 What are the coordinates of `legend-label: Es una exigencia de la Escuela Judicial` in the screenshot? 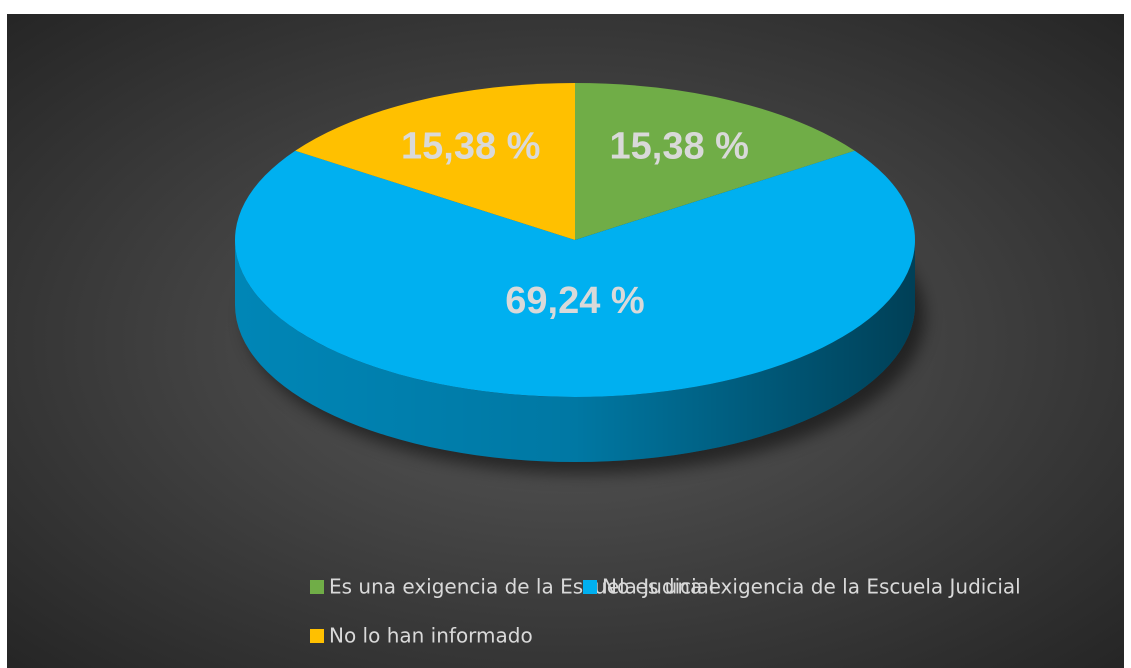 It's located at (522, 587).